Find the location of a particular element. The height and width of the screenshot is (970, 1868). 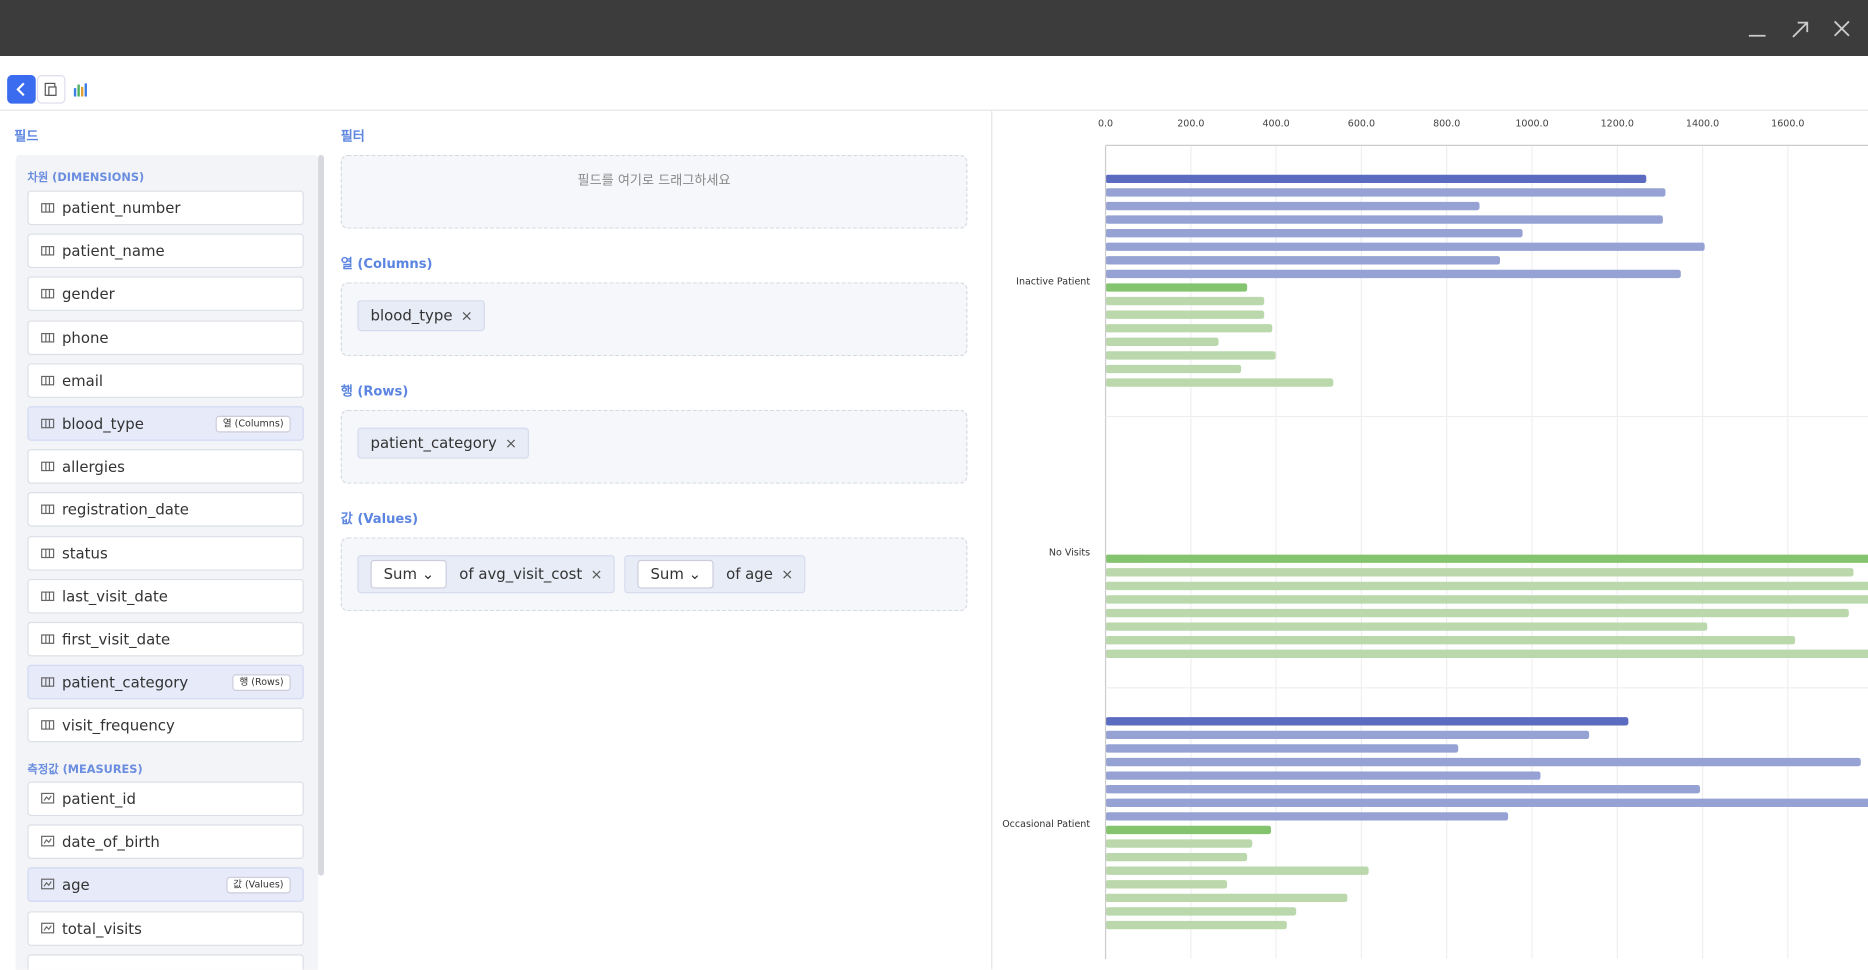

field-name: phone is located at coordinates (85, 337).